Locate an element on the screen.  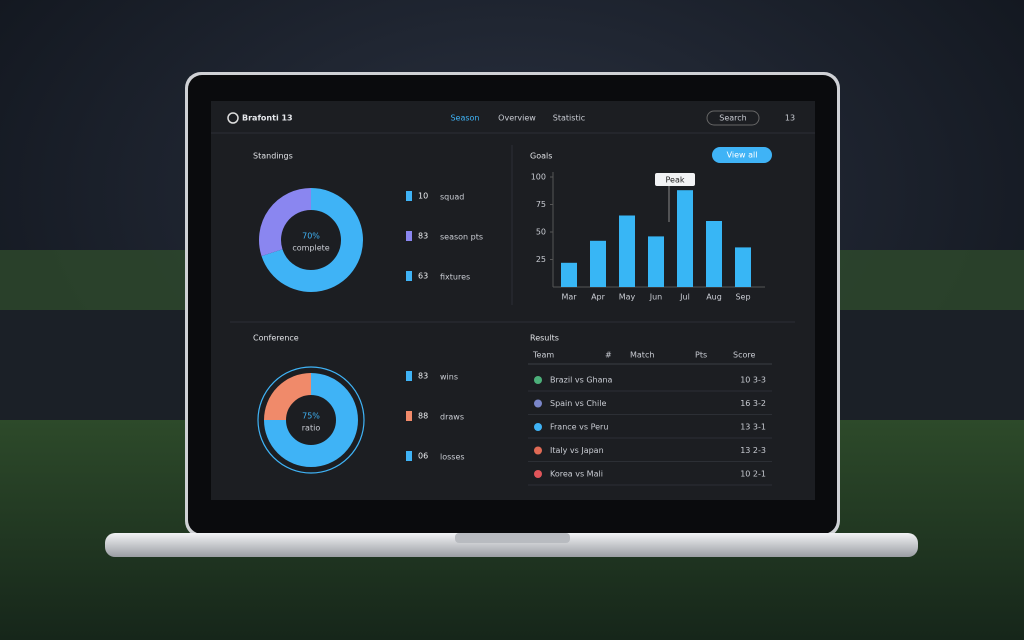
stat-value: 63 is located at coordinates (423, 276).